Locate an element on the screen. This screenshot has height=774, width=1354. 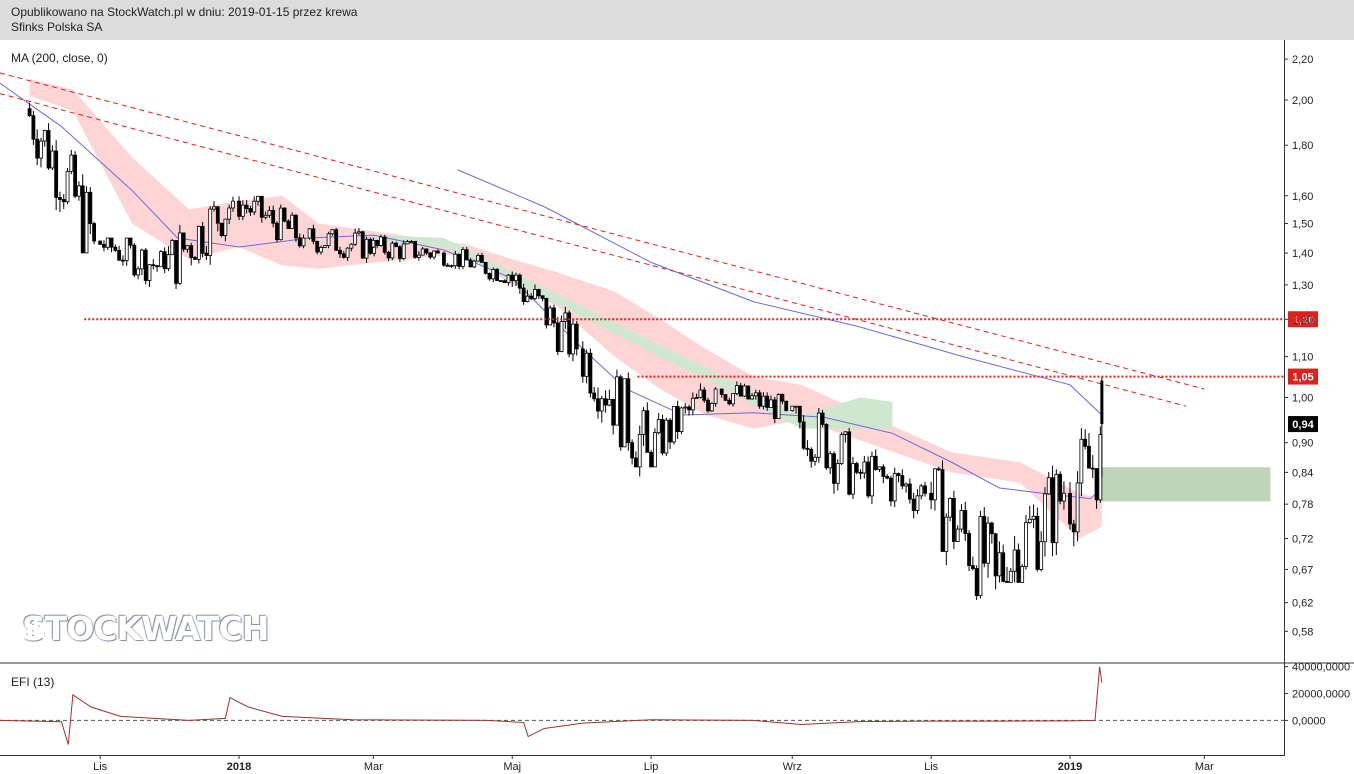
efi-tick-label: 0,0000 is located at coordinates (1309, 721).